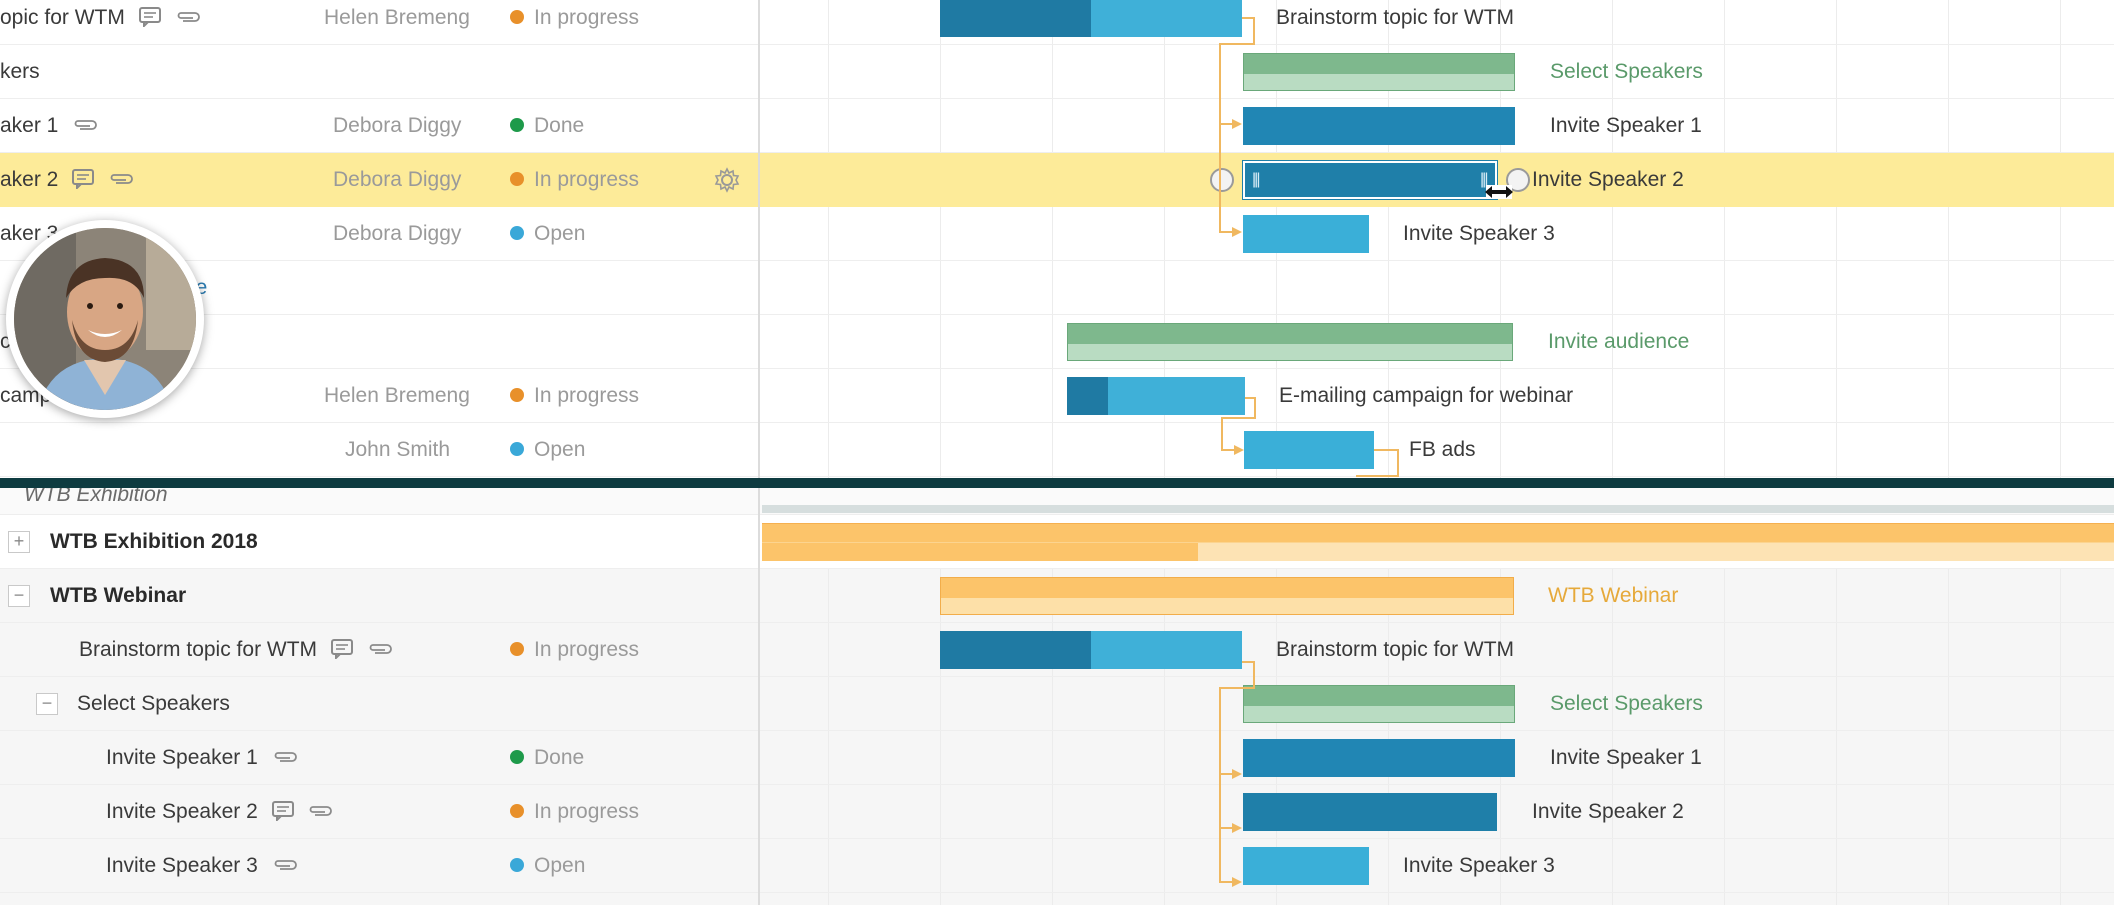 This screenshot has width=2114, height=905. What do you see at coordinates (1442, 449) in the screenshot?
I see `bar-label: FB ads` at bounding box center [1442, 449].